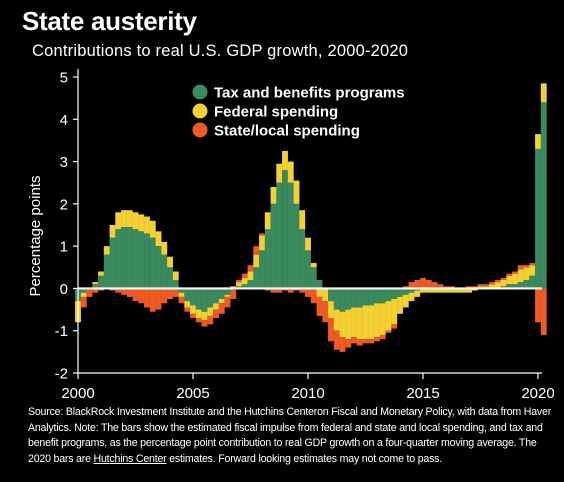 The image size is (564, 482). What do you see at coordinates (64, 78) in the screenshot?
I see `y-tick-label-5: 5` at bounding box center [64, 78].